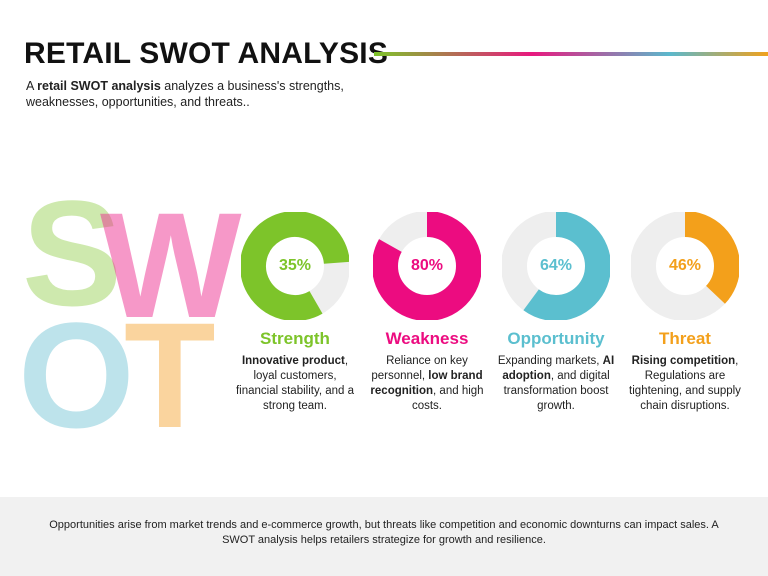 Image resolution: width=768 pixels, height=576 pixels. What do you see at coordinates (295, 338) in the screenshot?
I see `card-title: Strength` at bounding box center [295, 338].